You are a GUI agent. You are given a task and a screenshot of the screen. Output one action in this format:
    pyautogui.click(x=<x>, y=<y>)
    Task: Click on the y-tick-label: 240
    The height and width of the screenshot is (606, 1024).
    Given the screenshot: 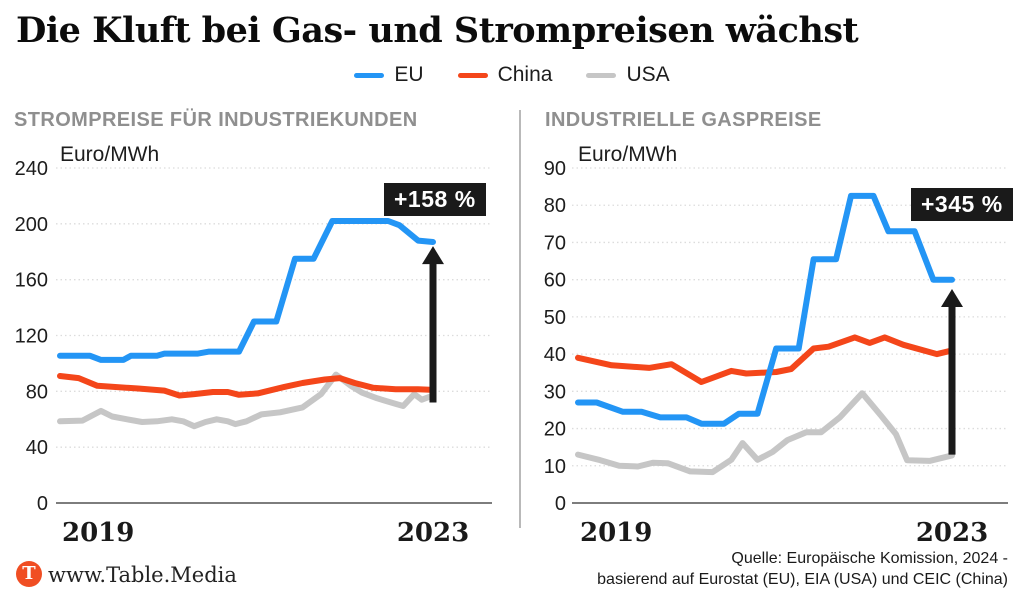 What is the action you would take?
    pyautogui.click(x=31, y=169)
    